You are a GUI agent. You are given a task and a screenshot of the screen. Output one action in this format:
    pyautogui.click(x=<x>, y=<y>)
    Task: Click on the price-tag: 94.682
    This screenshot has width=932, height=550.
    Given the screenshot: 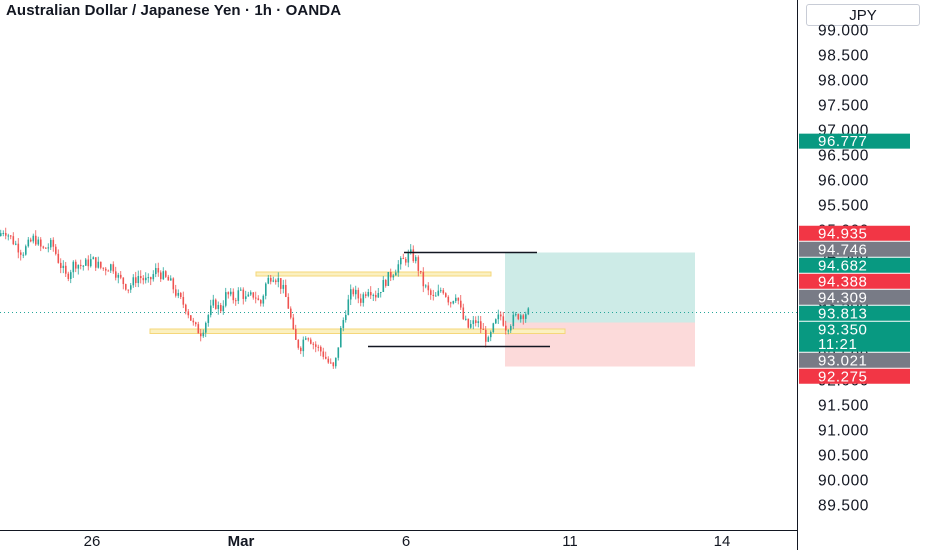 What is the action you would take?
    pyautogui.click(x=854, y=265)
    